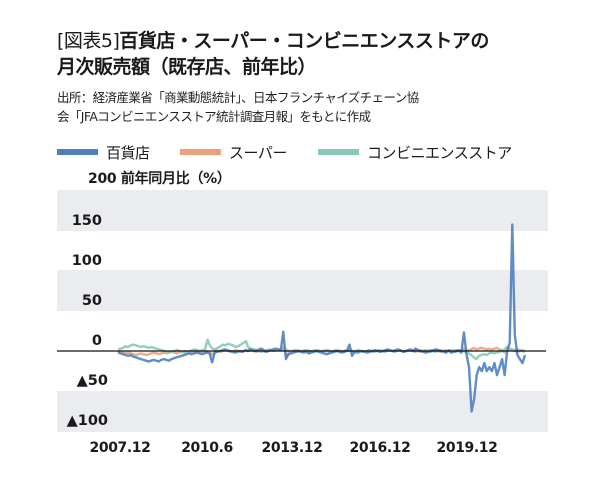 This screenshot has height=487, width=600. Describe the element at coordinates (86, 261) in the screenshot. I see `y-tick-100: 100` at that location.